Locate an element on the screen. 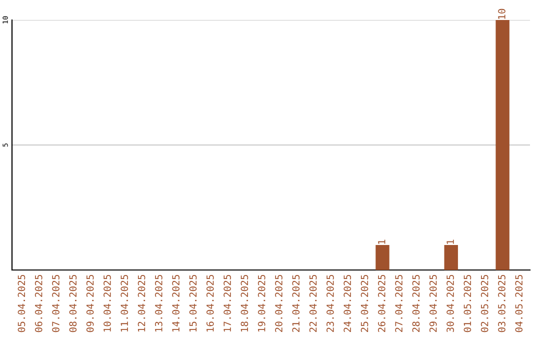  x-tick-label: 14.04.2025 is located at coordinates (176, 303).